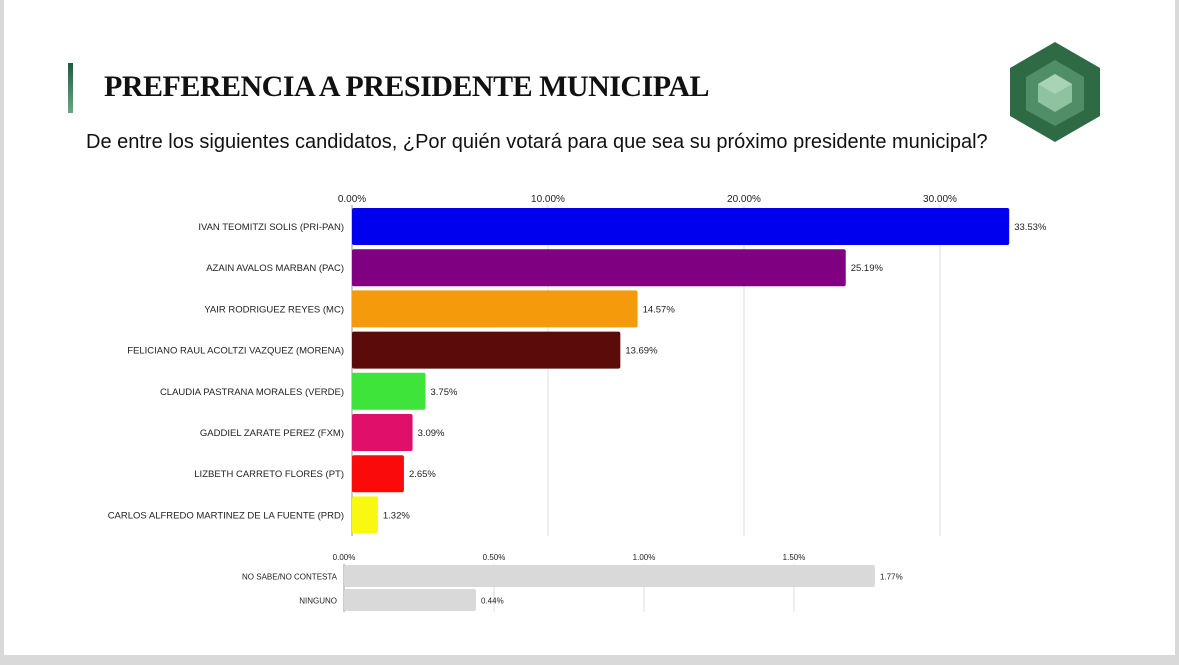 The width and height of the screenshot is (1179, 665). I want to click on tick-label: 1.50%, so click(794, 557).